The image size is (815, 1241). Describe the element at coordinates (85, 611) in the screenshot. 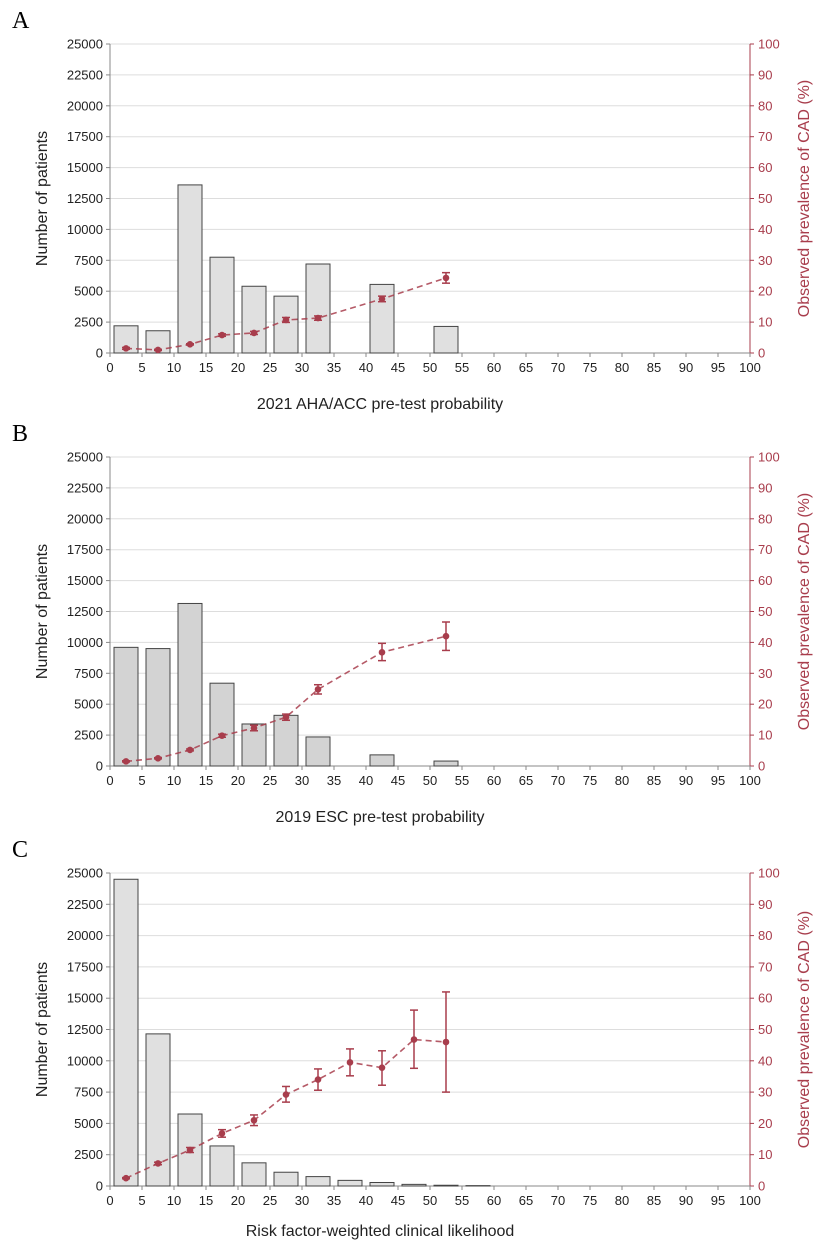

I see `y-tick-label: 12500` at that location.